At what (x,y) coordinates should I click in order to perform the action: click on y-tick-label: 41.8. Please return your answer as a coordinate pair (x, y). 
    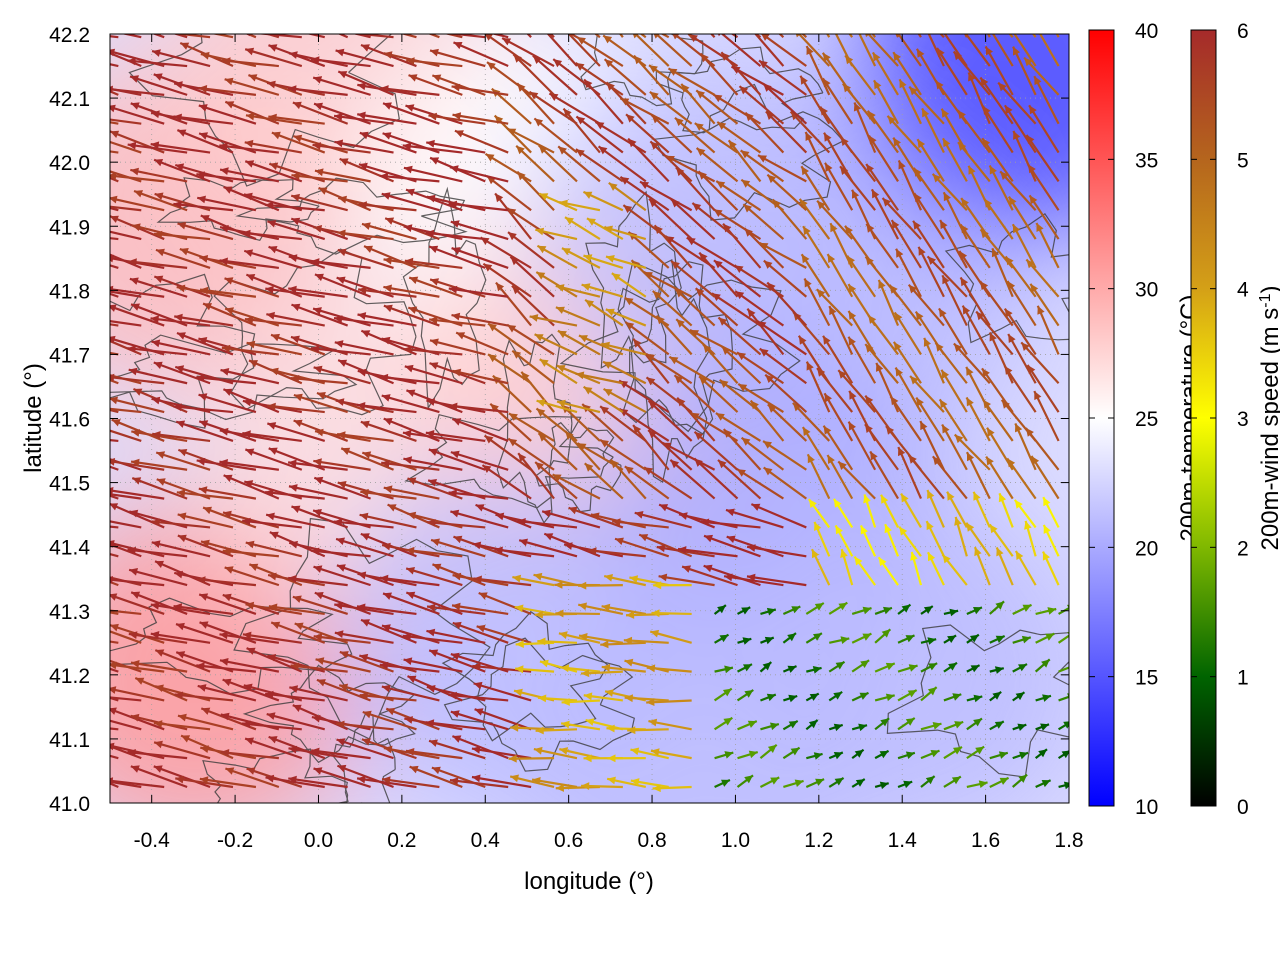
    Looking at the image, I should click on (69, 291).